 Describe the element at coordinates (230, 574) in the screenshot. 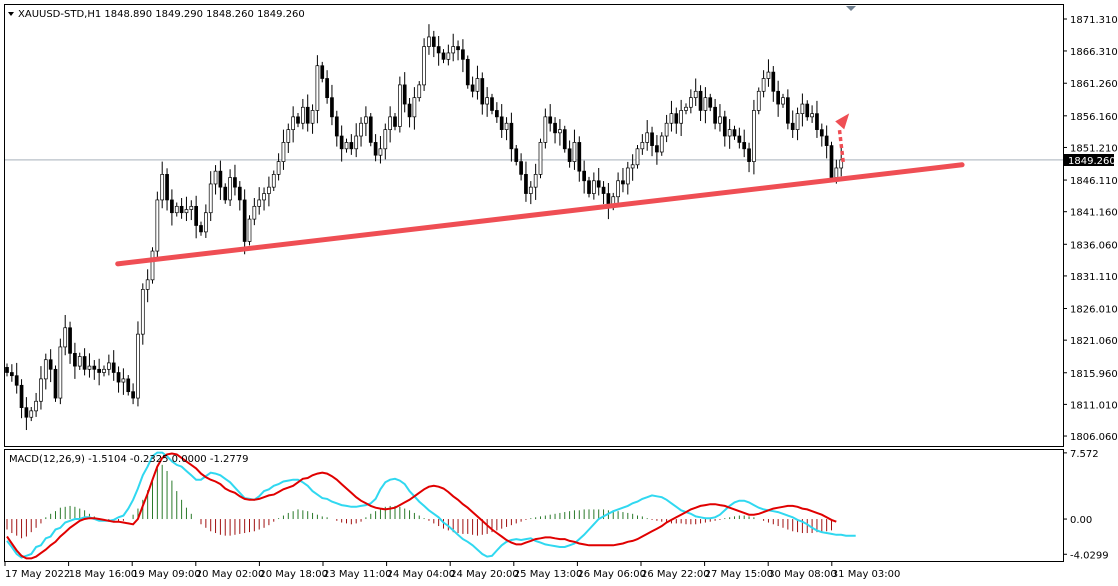

I see `time-tick-label: 20 May 02:00` at that location.